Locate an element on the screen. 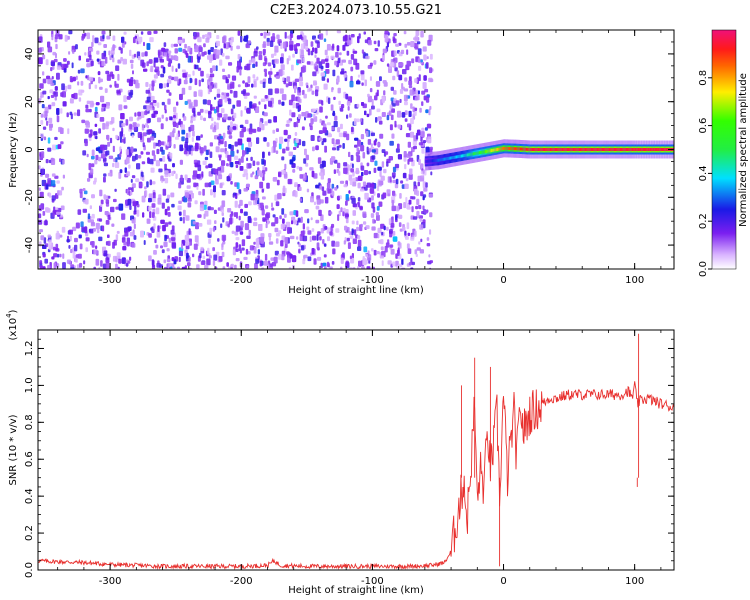 Image resolution: width=750 pixels, height=600 pixels. y-tick-label: 0 is located at coordinates (29, 149).